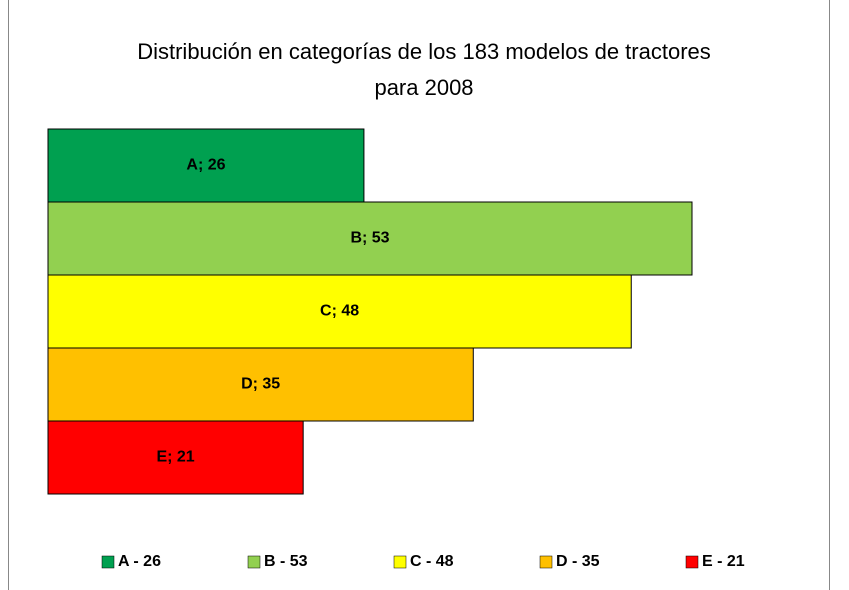 The height and width of the screenshot is (590, 849). Describe the element at coordinates (578, 561) in the screenshot. I see `legend-label: D - 35` at that location.